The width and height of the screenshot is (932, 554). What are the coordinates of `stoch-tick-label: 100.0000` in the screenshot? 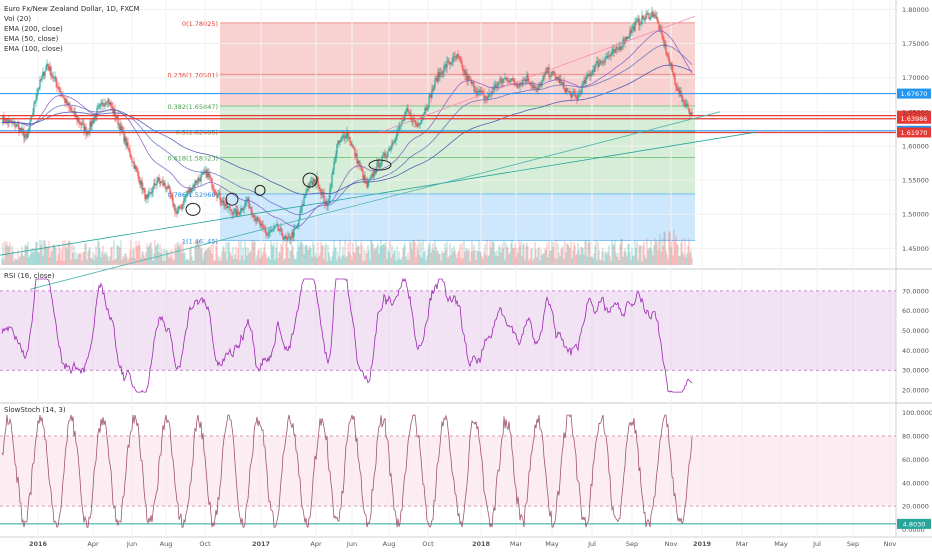 It's located at (917, 413).